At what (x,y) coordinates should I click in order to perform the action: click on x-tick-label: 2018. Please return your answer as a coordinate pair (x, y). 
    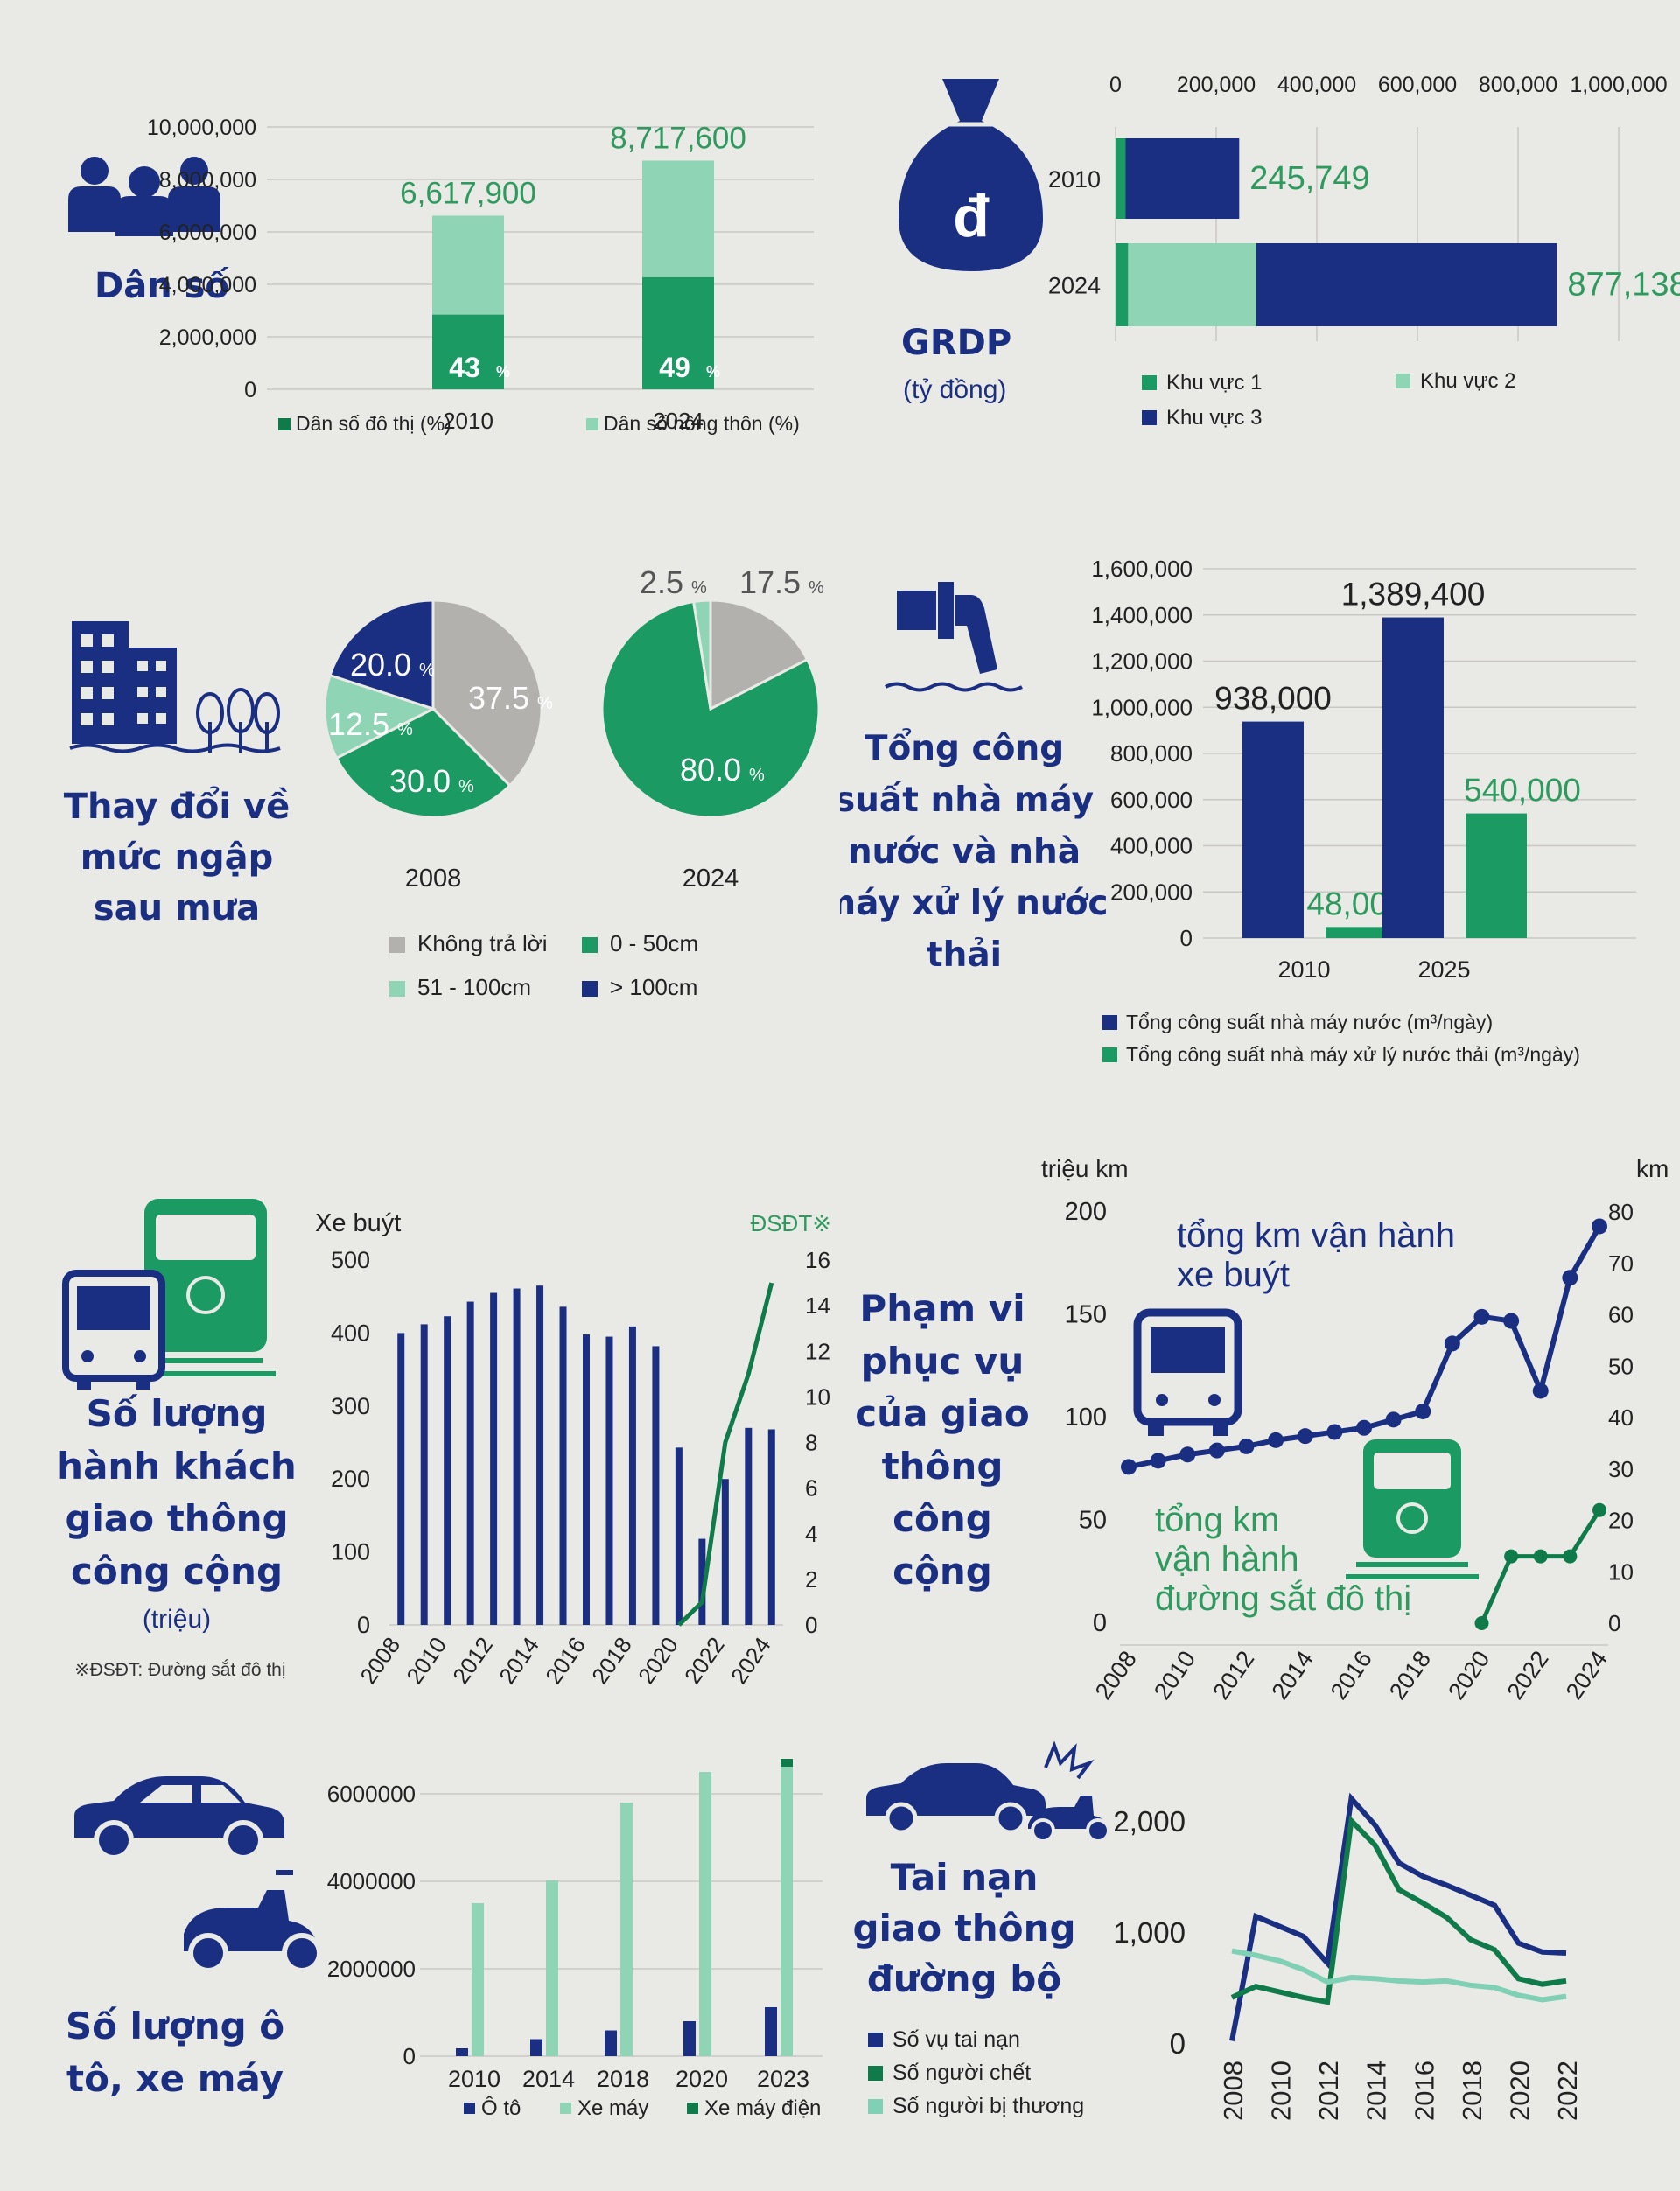
    Looking at the image, I should click on (611, 1660).